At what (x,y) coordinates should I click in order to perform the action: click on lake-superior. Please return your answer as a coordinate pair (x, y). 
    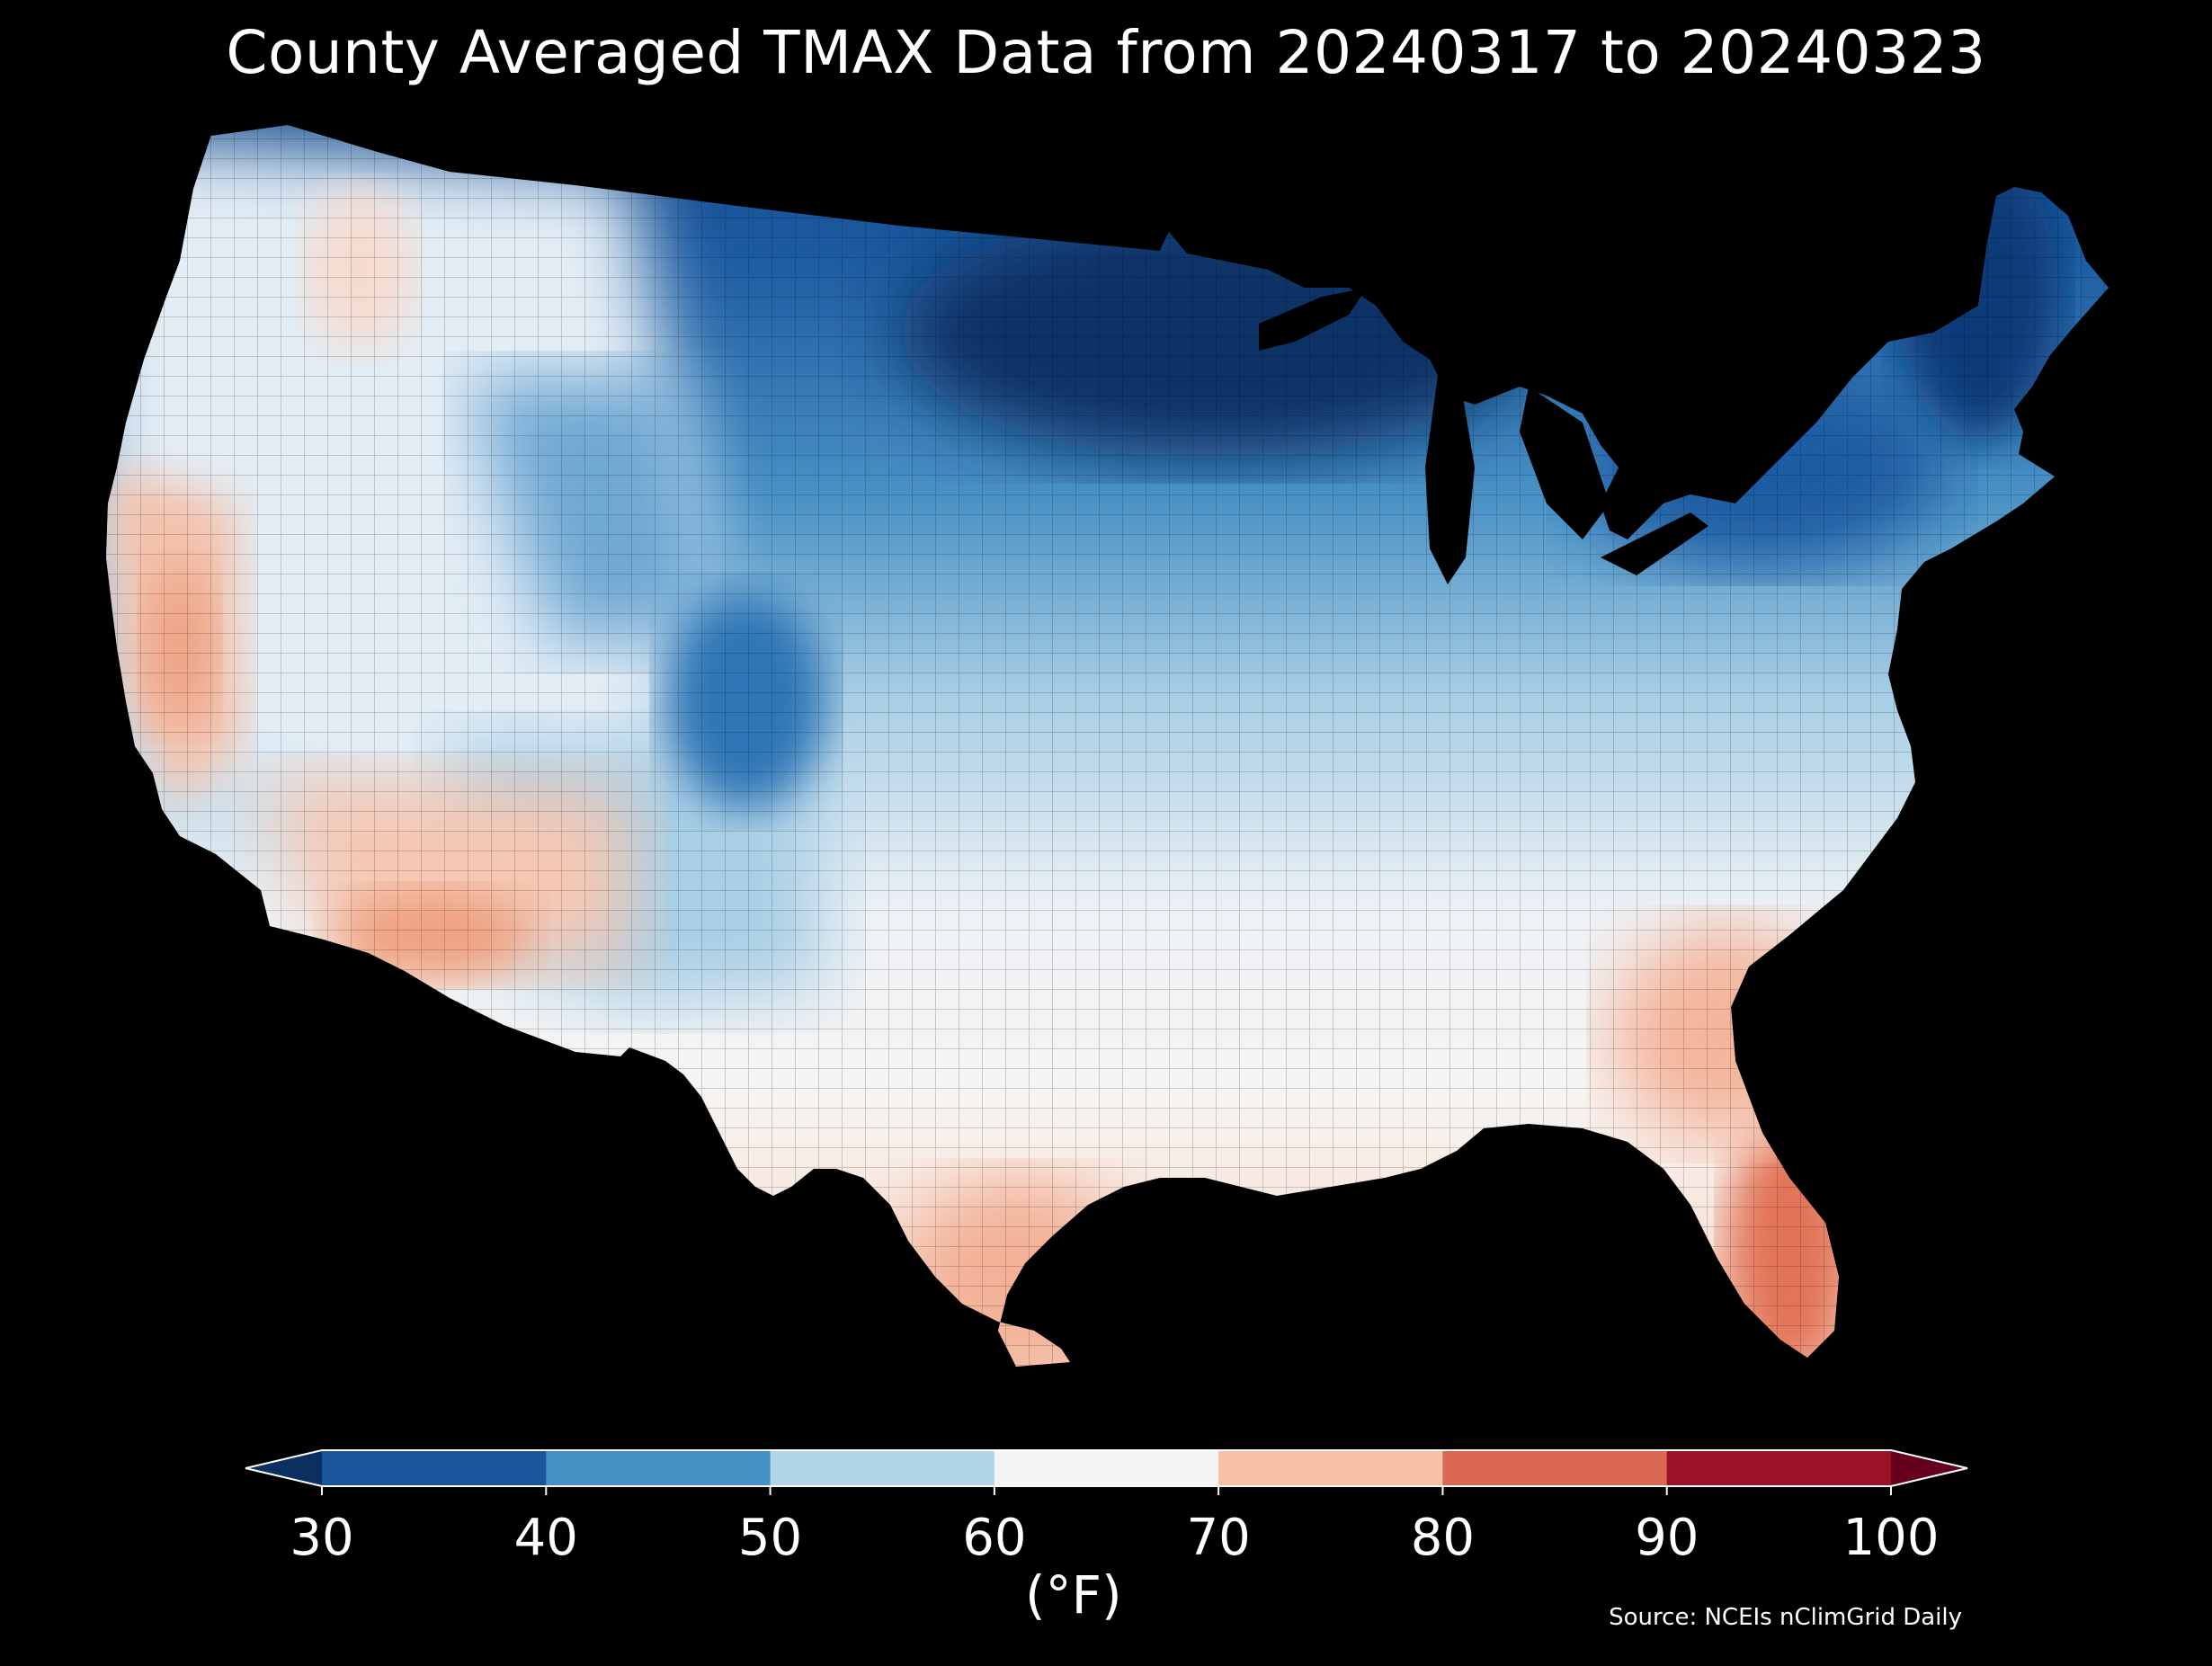
    Looking at the image, I should click on (1313, 320).